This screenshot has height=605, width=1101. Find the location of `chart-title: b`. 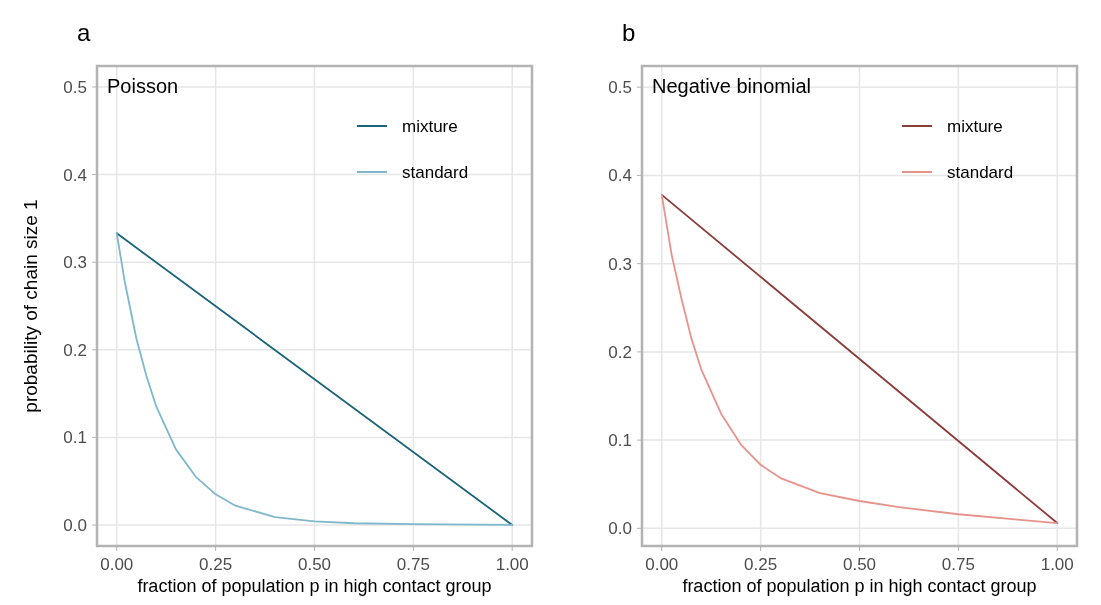

chart-title: b is located at coordinates (629, 32).